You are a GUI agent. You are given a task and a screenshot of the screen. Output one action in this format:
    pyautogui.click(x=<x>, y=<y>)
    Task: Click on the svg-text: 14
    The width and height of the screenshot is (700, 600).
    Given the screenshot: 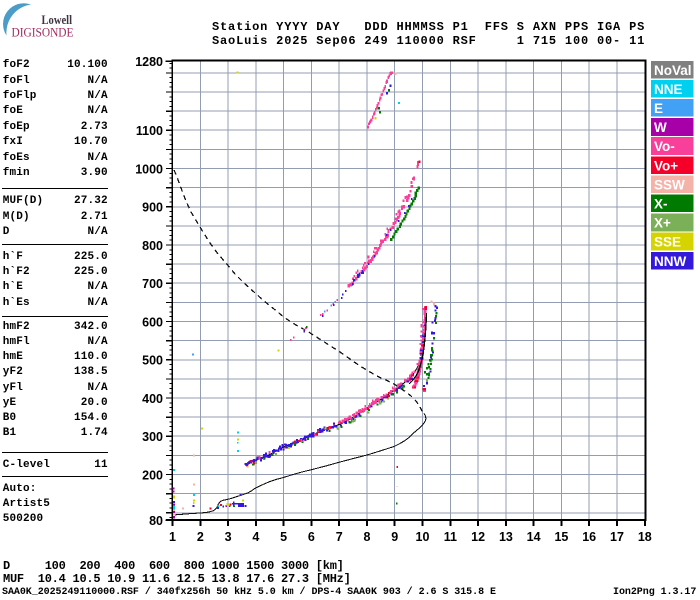 What is the action you would take?
    pyautogui.click(x=534, y=537)
    